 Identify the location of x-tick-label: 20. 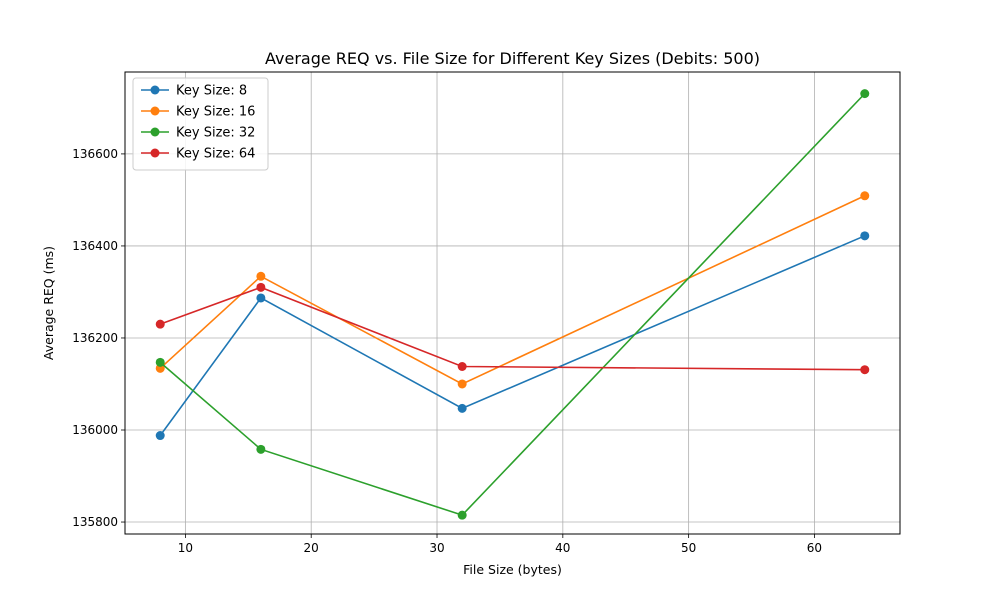
(311, 548).